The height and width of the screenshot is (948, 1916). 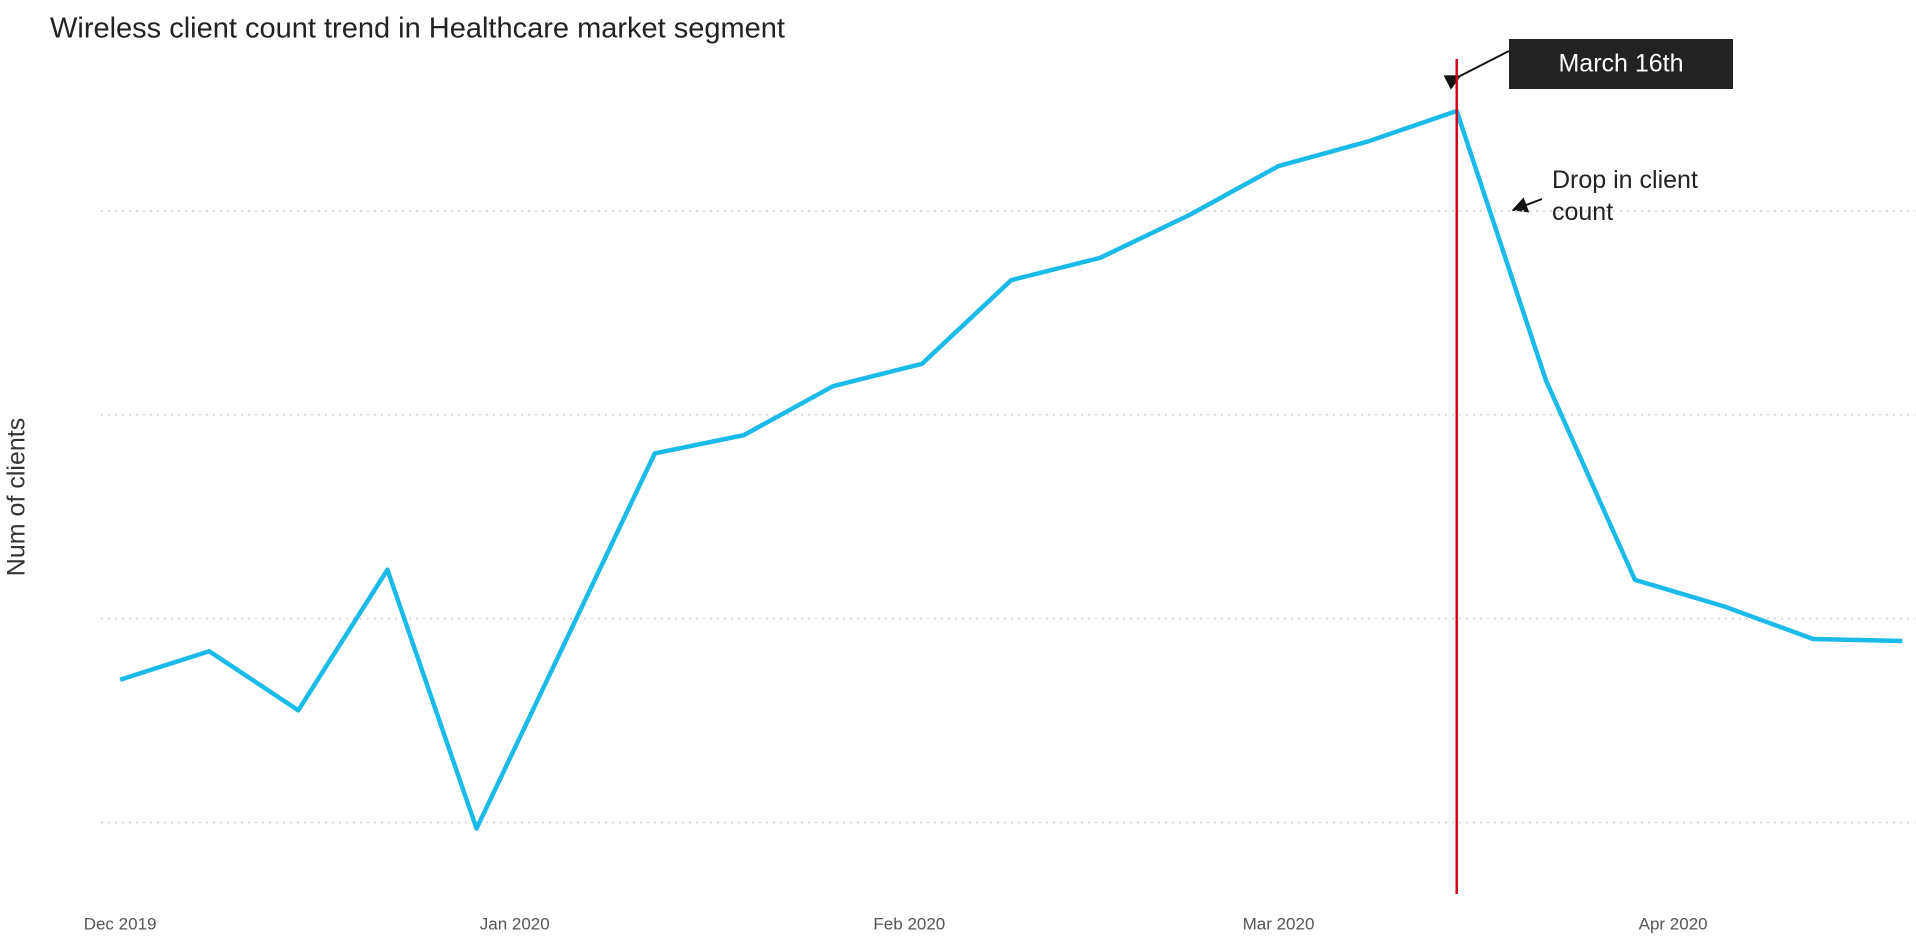 I want to click on callout-arrow, so click(x=1476, y=70).